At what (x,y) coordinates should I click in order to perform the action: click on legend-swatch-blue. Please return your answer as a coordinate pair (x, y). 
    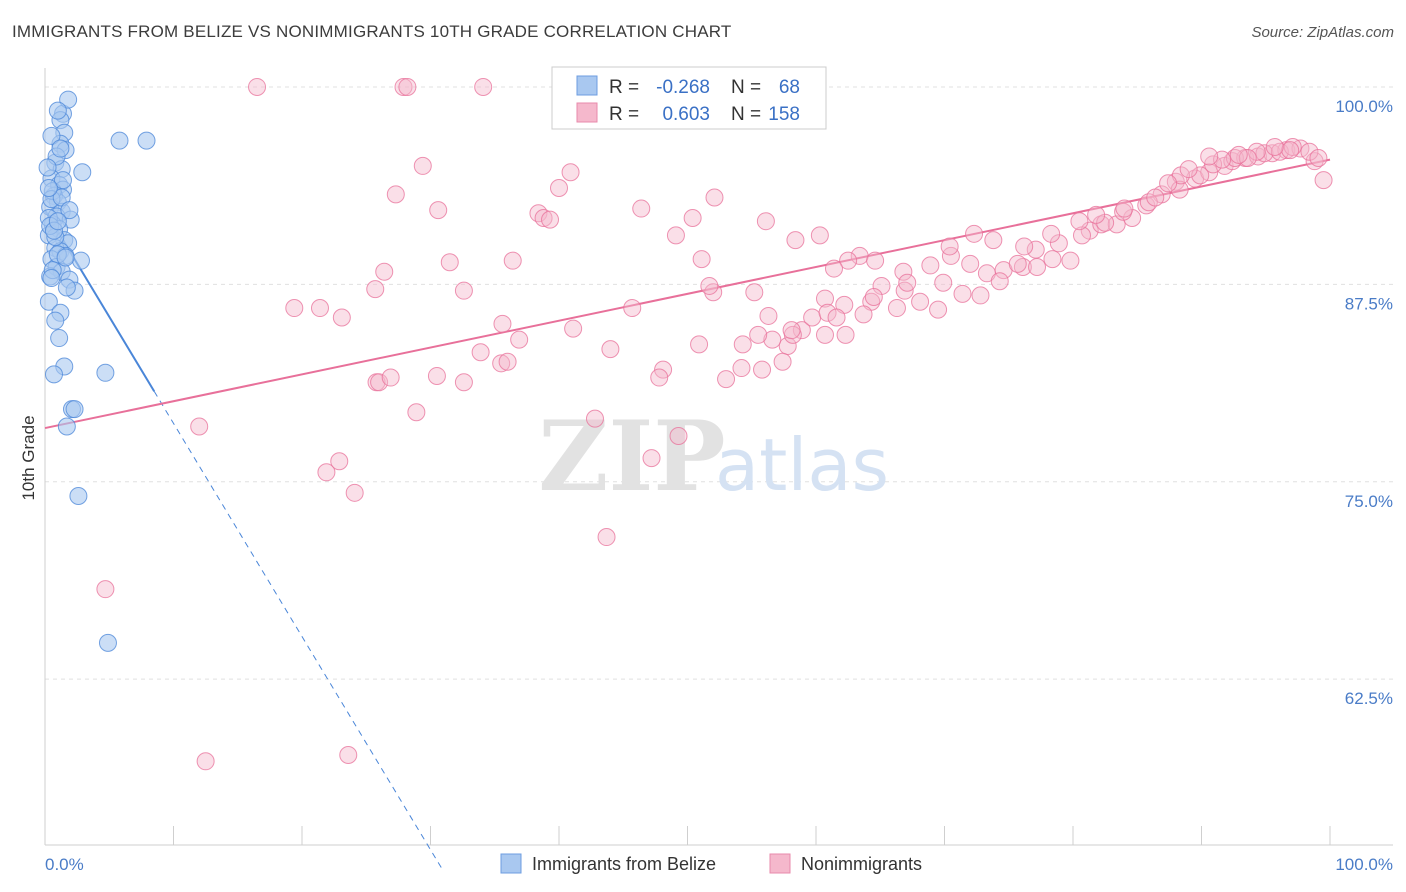
    Looking at the image, I should click on (587, 85).